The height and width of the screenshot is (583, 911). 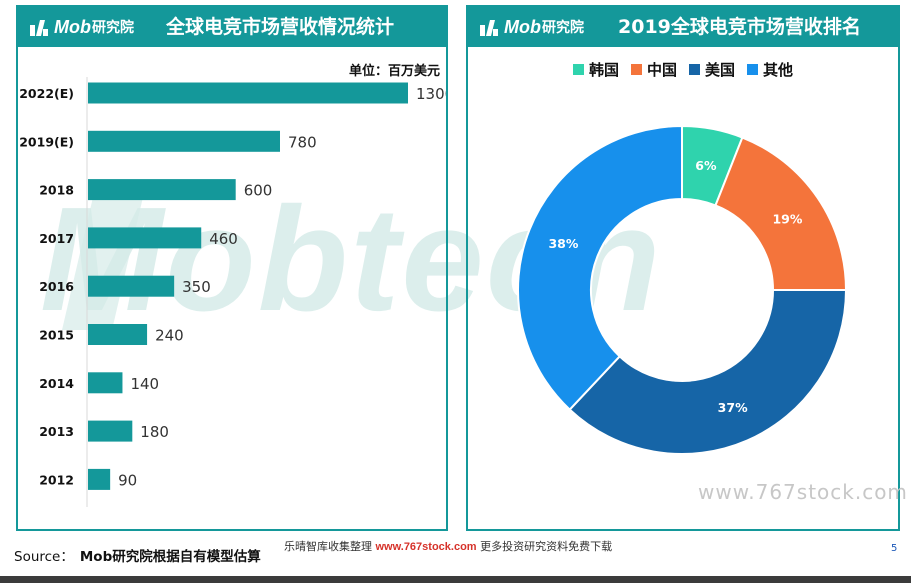 I want to click on value-label: 180, so click(x=154, y=432).